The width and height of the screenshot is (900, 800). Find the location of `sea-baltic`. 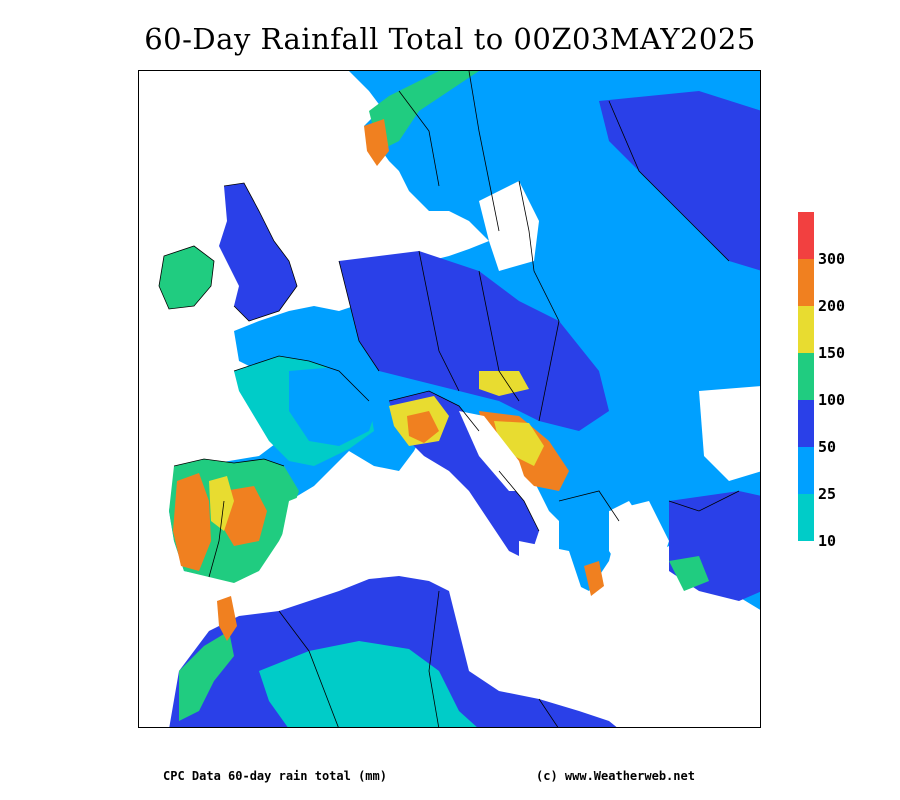

sea-baltic is located at coordinates (509, 226).